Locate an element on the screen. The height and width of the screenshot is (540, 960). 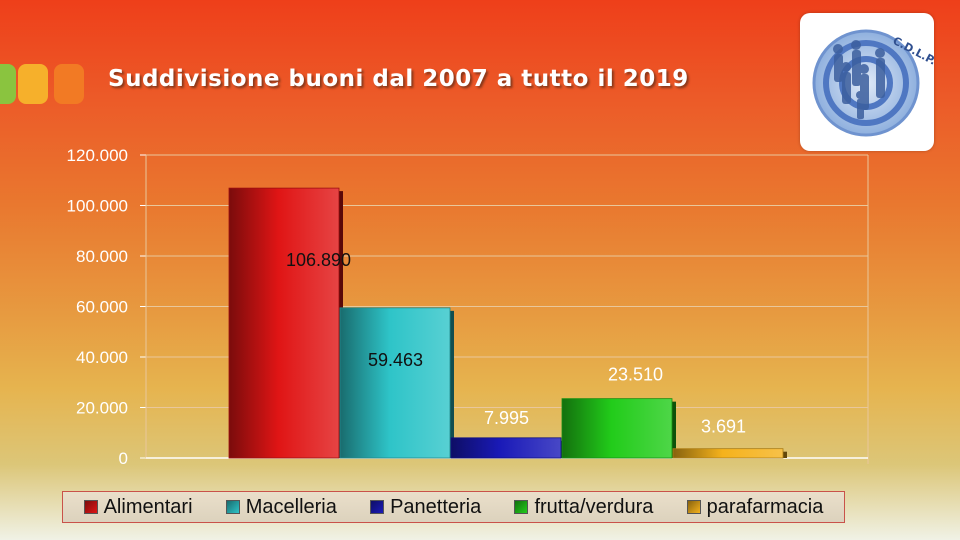
legend-item: frutta/verdura is located at coordinates (583, 507).